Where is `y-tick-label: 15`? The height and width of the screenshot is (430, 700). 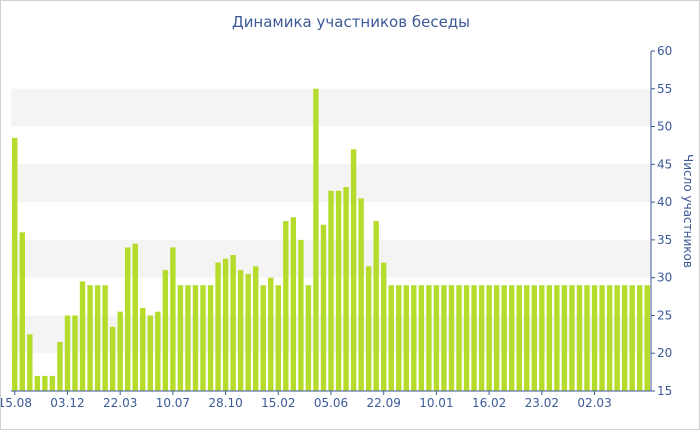
y-tick-label: 15 is located at coordinates (664, 391).